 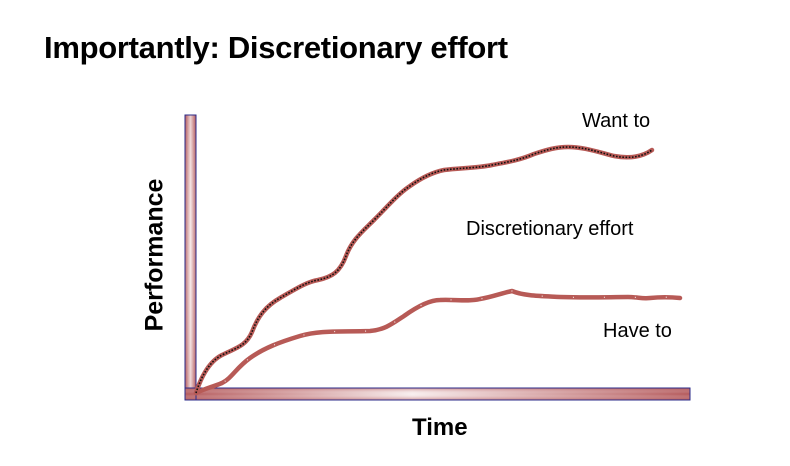 I want to click on annotation-want-to: Want to, so click(x=616, y=121).